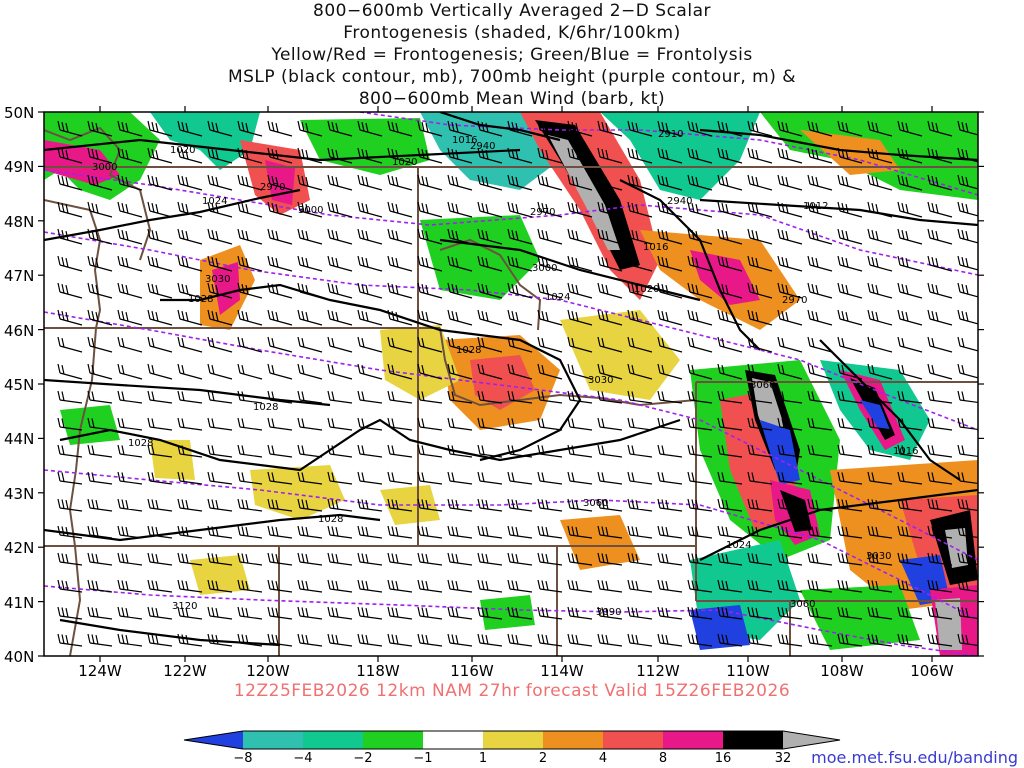 This screenshot has width=1024, height=768. What do you see at coordinates (378, 671) in the screenshot?
I see `lon-label: 118W` at bounding box center [378, 671].